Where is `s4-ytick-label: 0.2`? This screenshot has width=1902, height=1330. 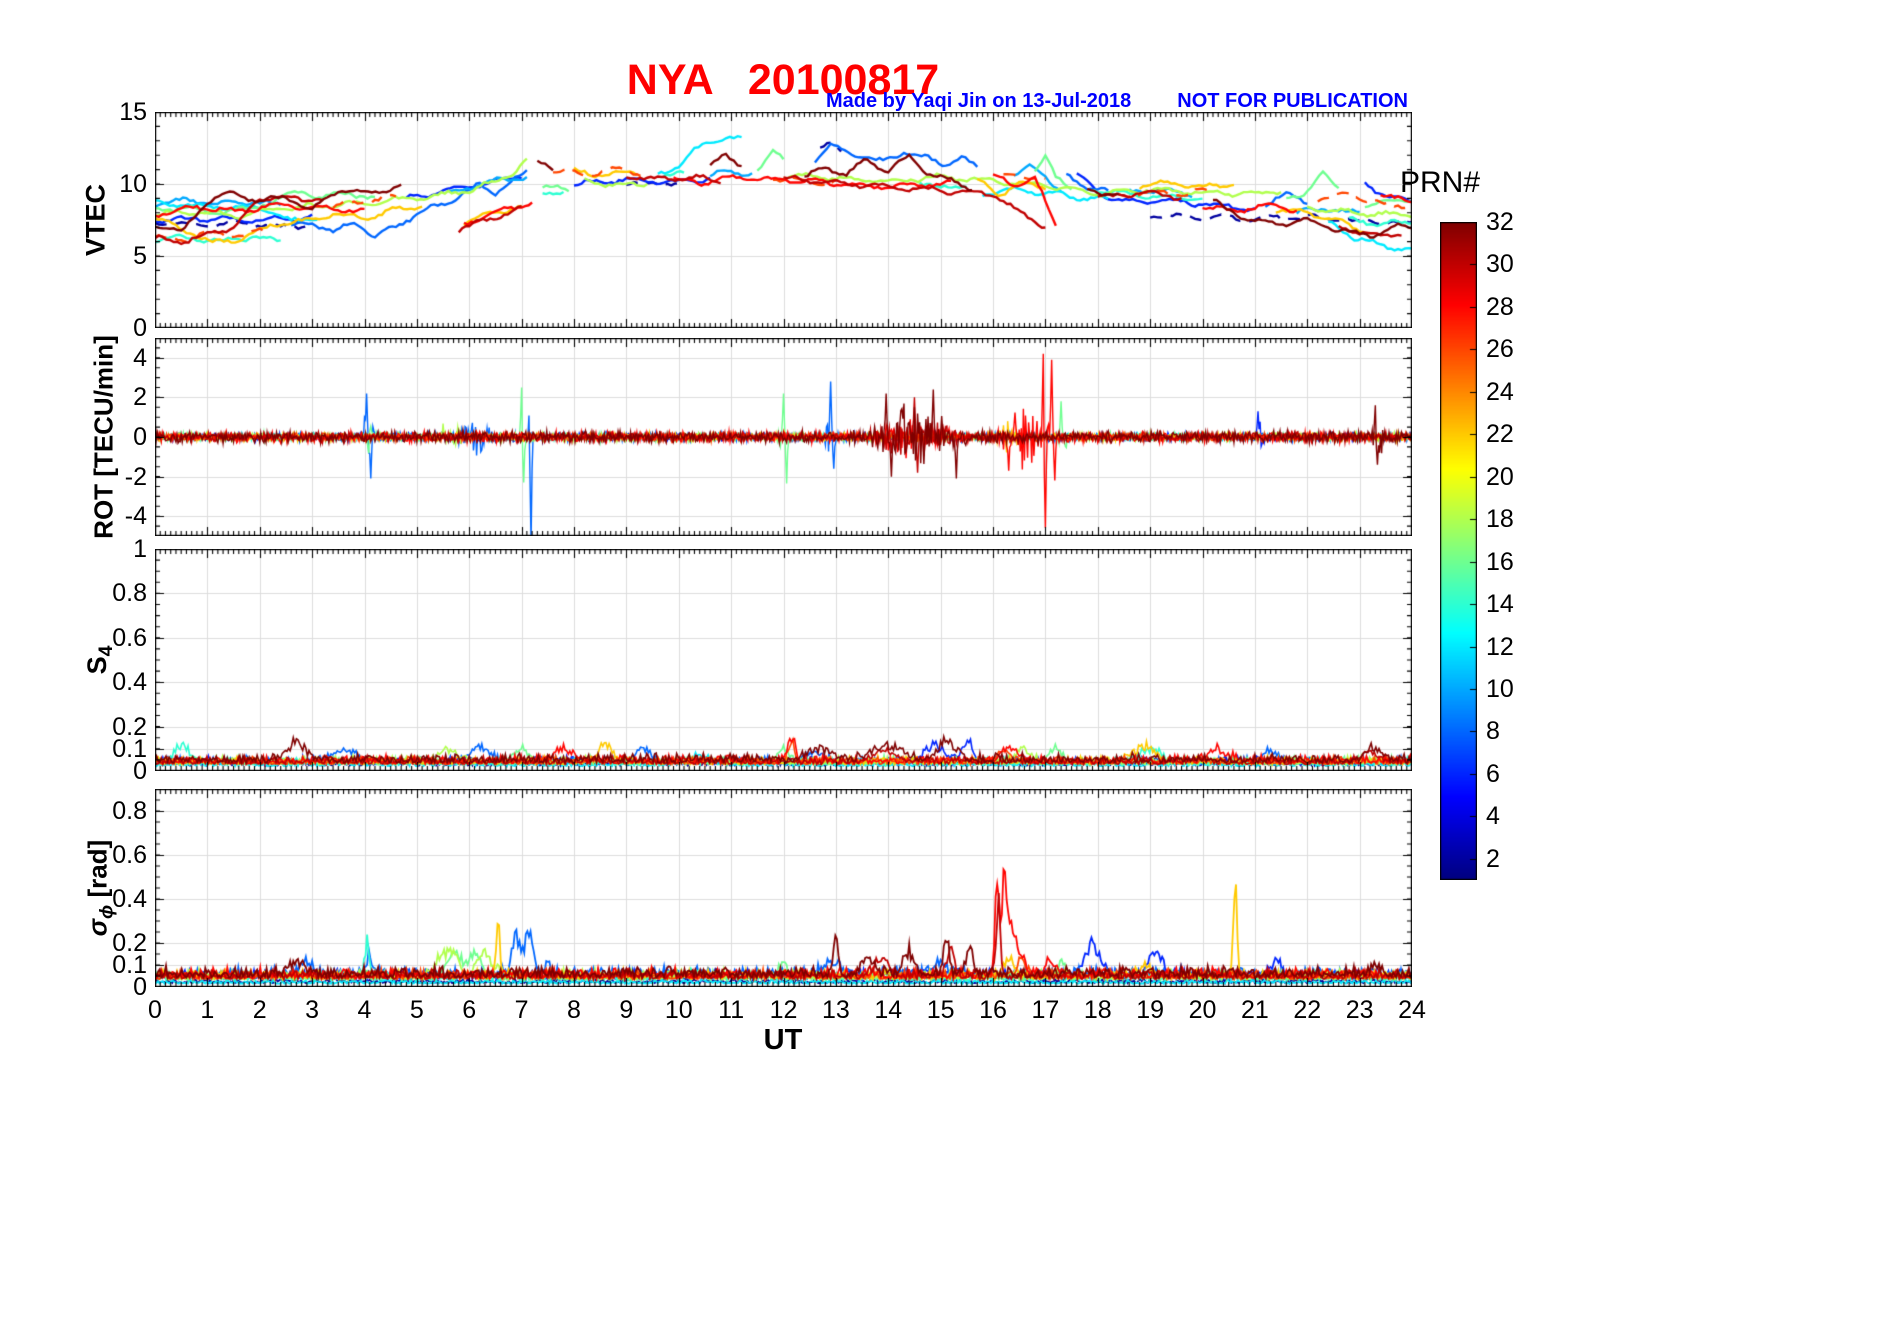 s4-ytick-label: 0.2 is located at coordinates (129, 726).